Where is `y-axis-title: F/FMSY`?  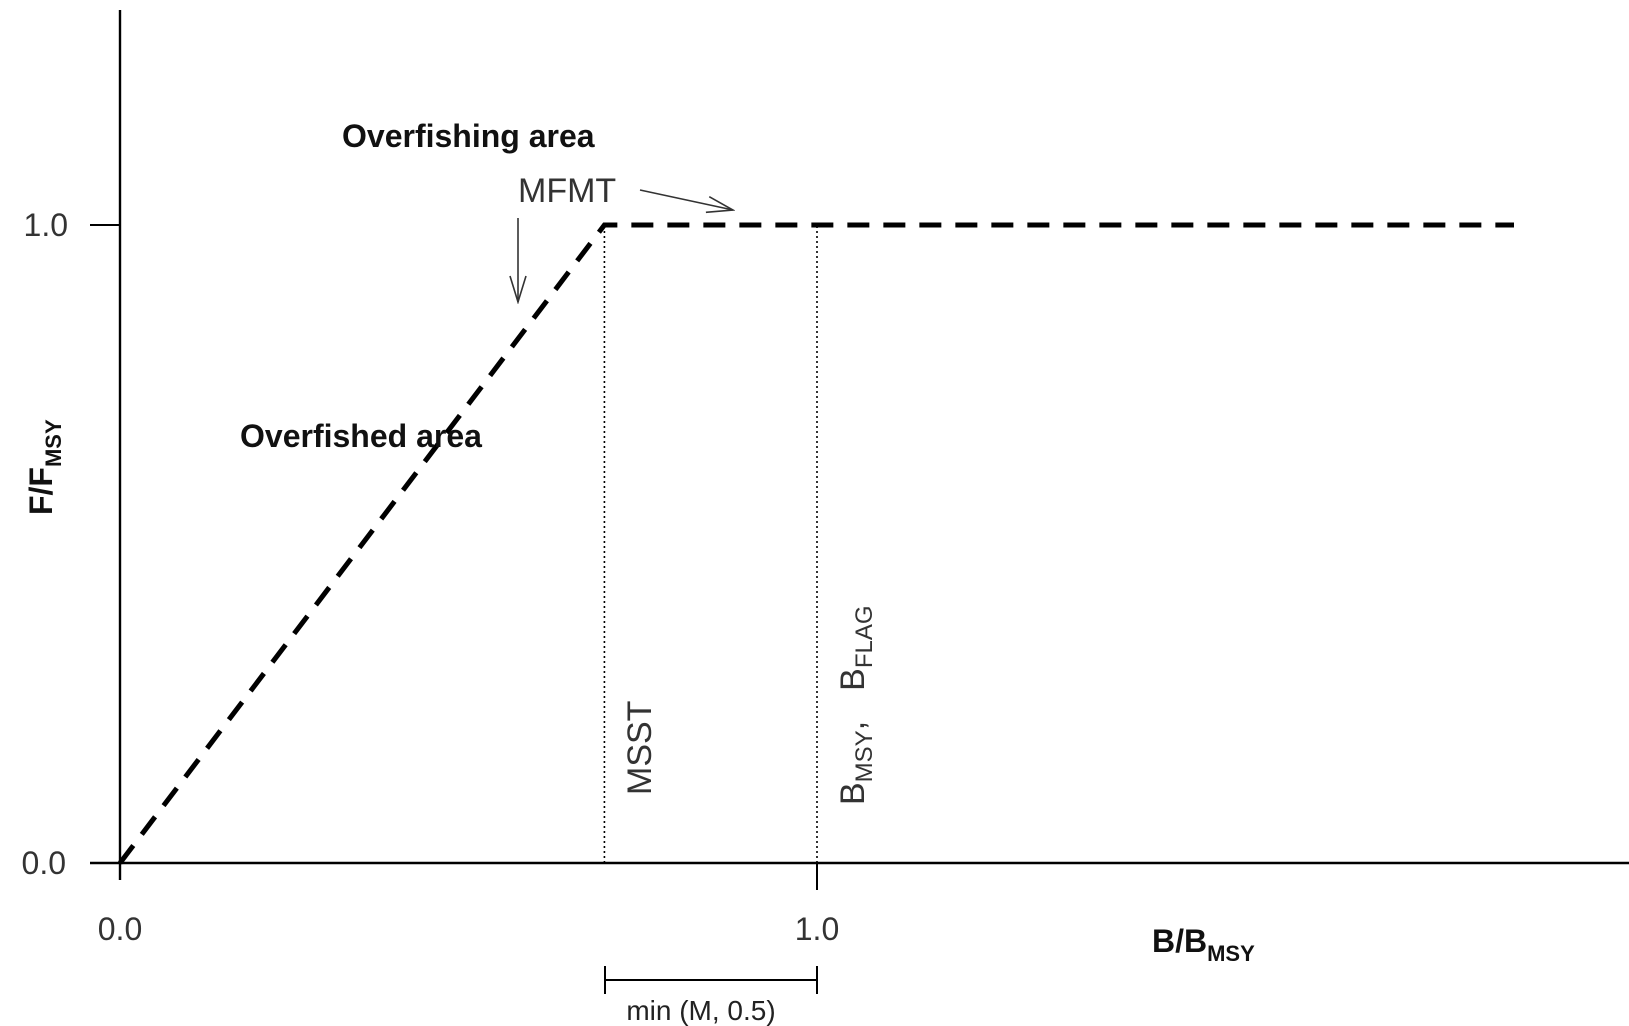
y-axis-title: F/FMSY is located at coordinates (44, 467).